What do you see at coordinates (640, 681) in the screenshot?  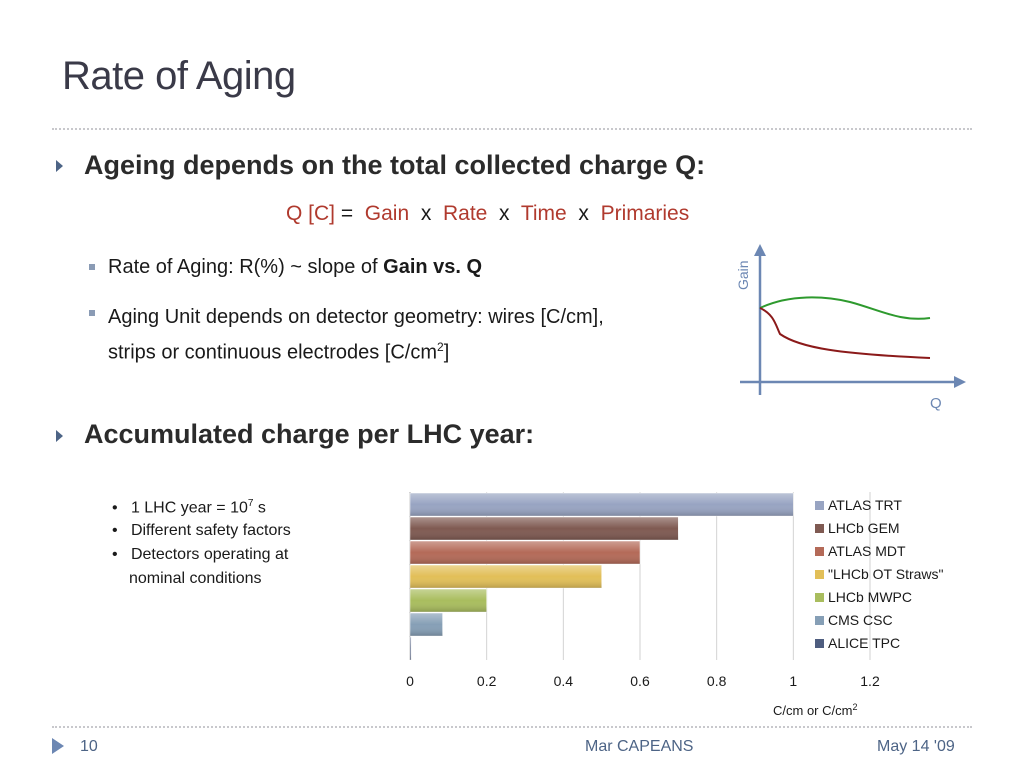 I see `chart-x-tick-label: 0.6` at bounding box center [640, 681].